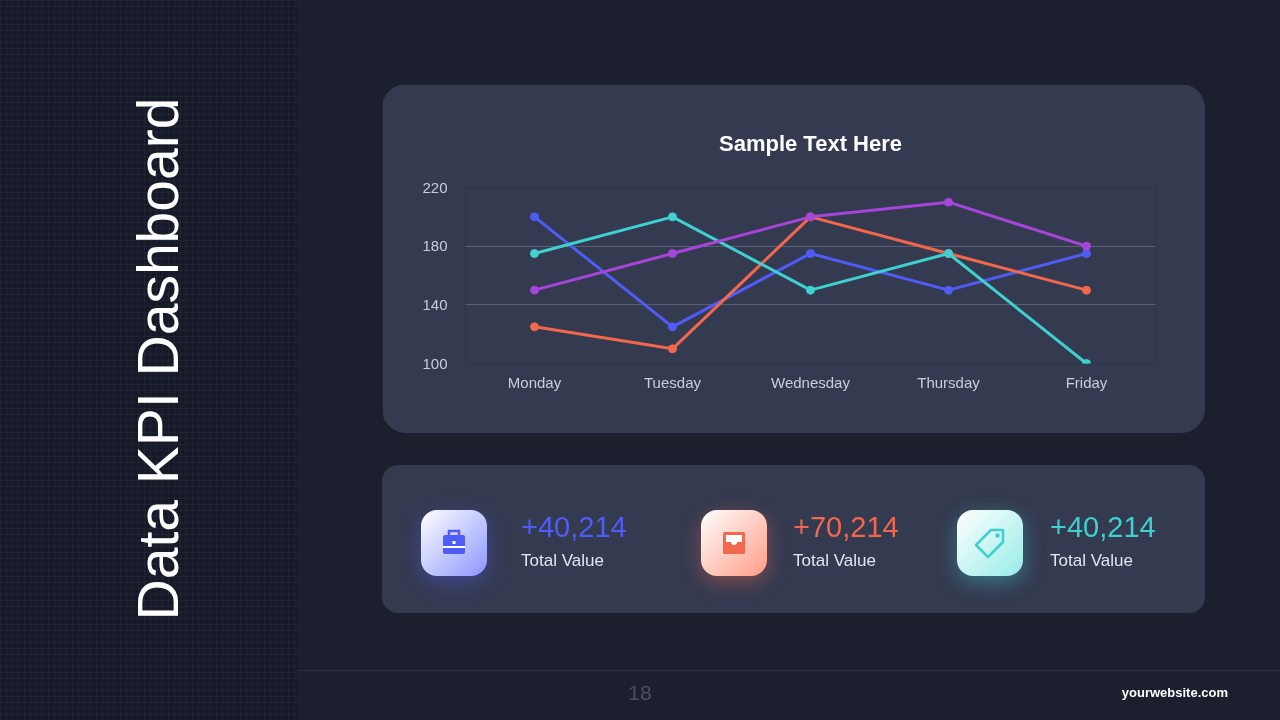 Image resolution: width=1280 pixels, height=720 pixels. What do you see at coordinates (435, 363) in the screenshot?
I see `y-tick-label: 100` at bounding box center [435, 363].